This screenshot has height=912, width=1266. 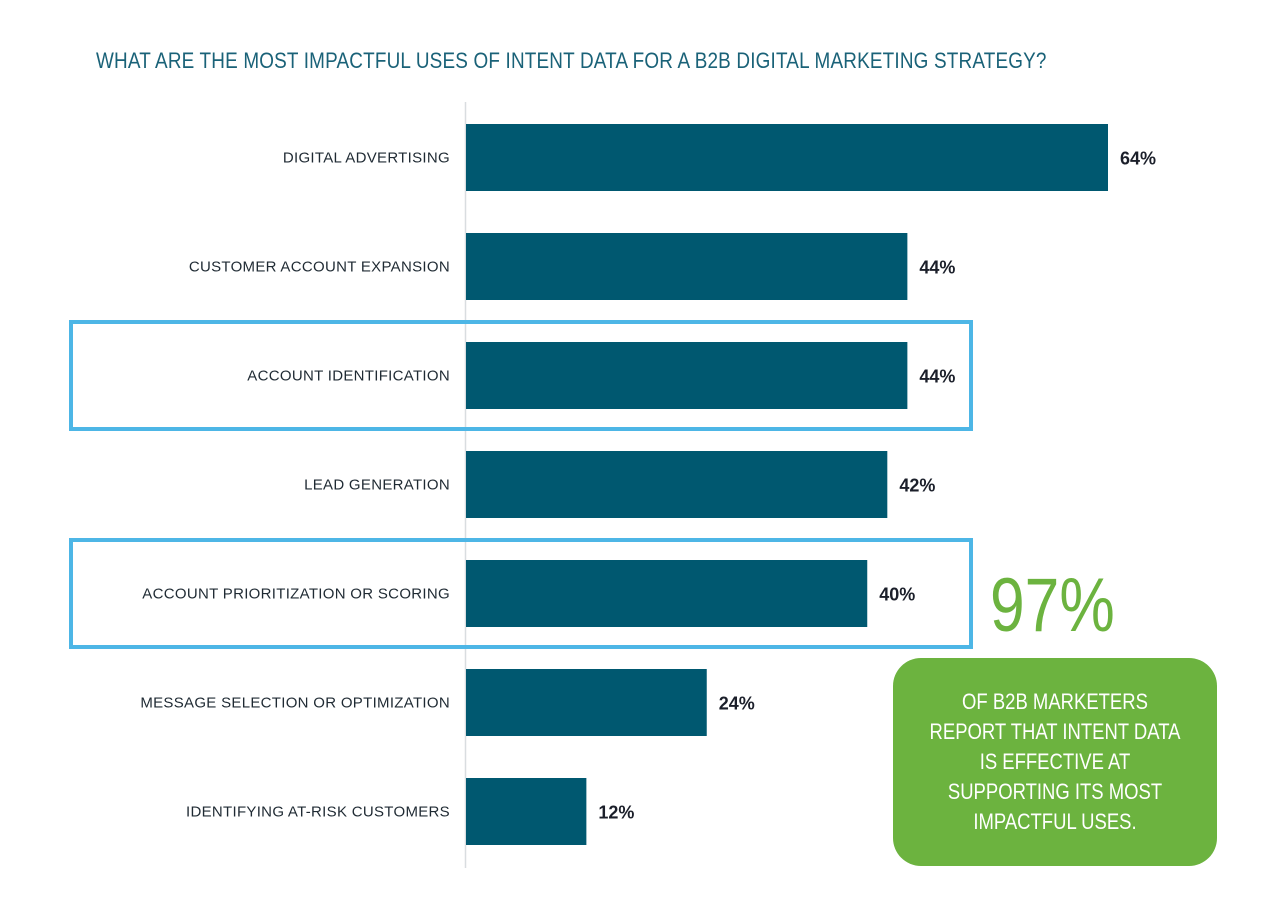 What do you see at coordinates (318, 812) in the screenshot?
I see `category-label: IDENTIFYING AT-RISK CUSTOMERS` at bounding box center [318, 812].